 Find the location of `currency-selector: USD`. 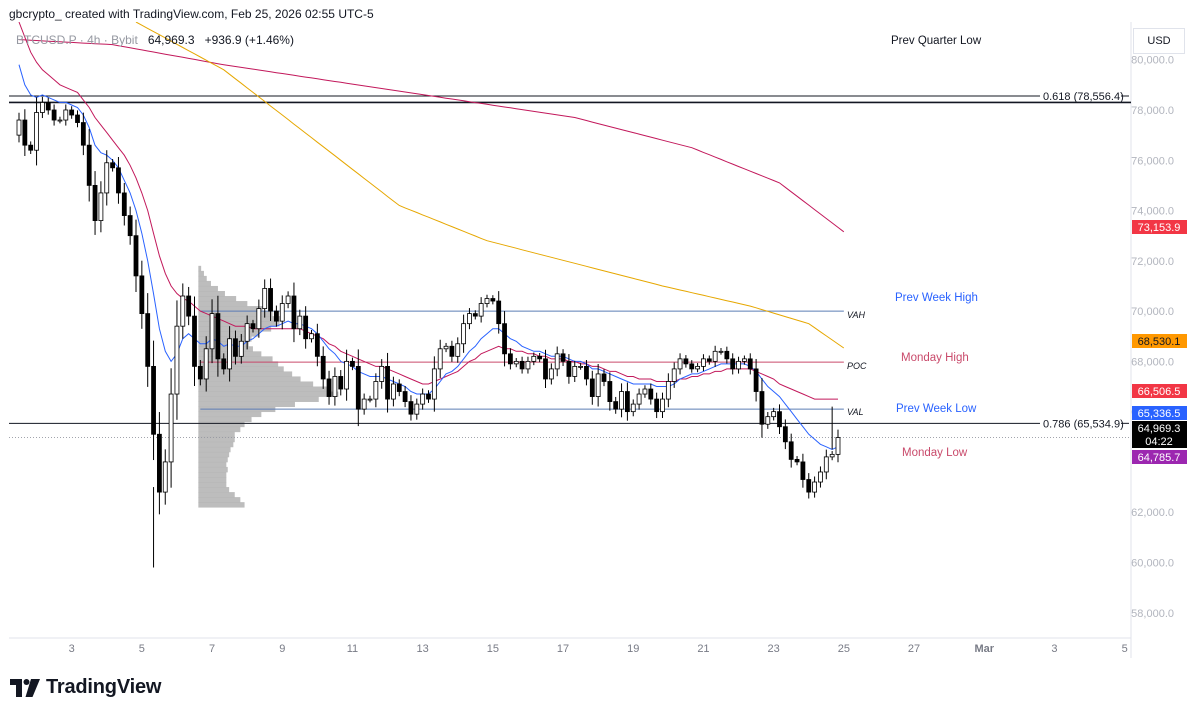

currency-selector: USD is located at coordinates (1159, 41).